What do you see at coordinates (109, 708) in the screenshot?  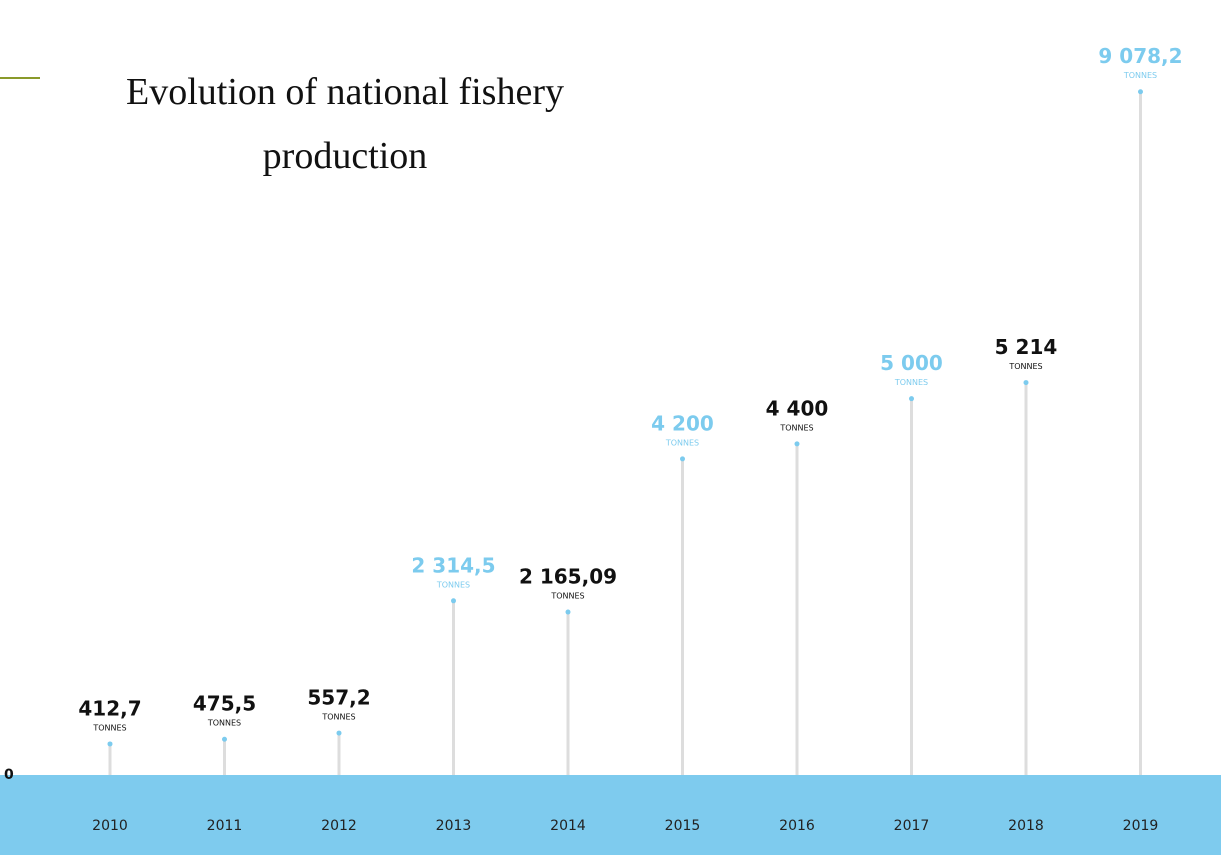 I see `value-label: 412,7` at bounding box center [109, 708].